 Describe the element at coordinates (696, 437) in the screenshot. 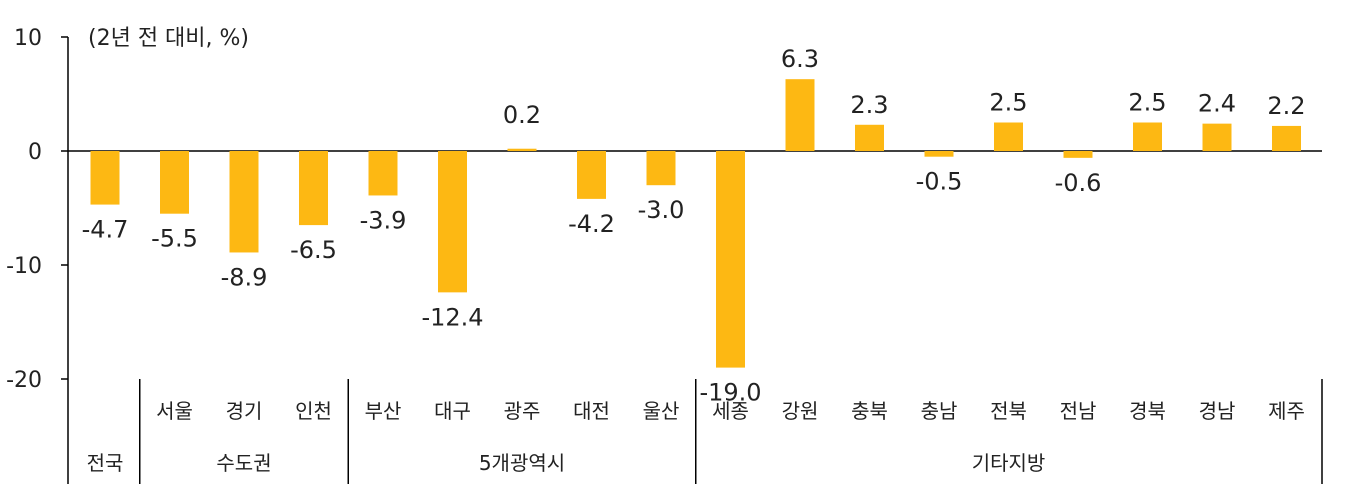

I see `category-labels: 전국 서울 경기 인천 부산 대구 광주 대전 울산 세종 강원 충북 충남 전북 전남 경북 경남 제주` at that location.